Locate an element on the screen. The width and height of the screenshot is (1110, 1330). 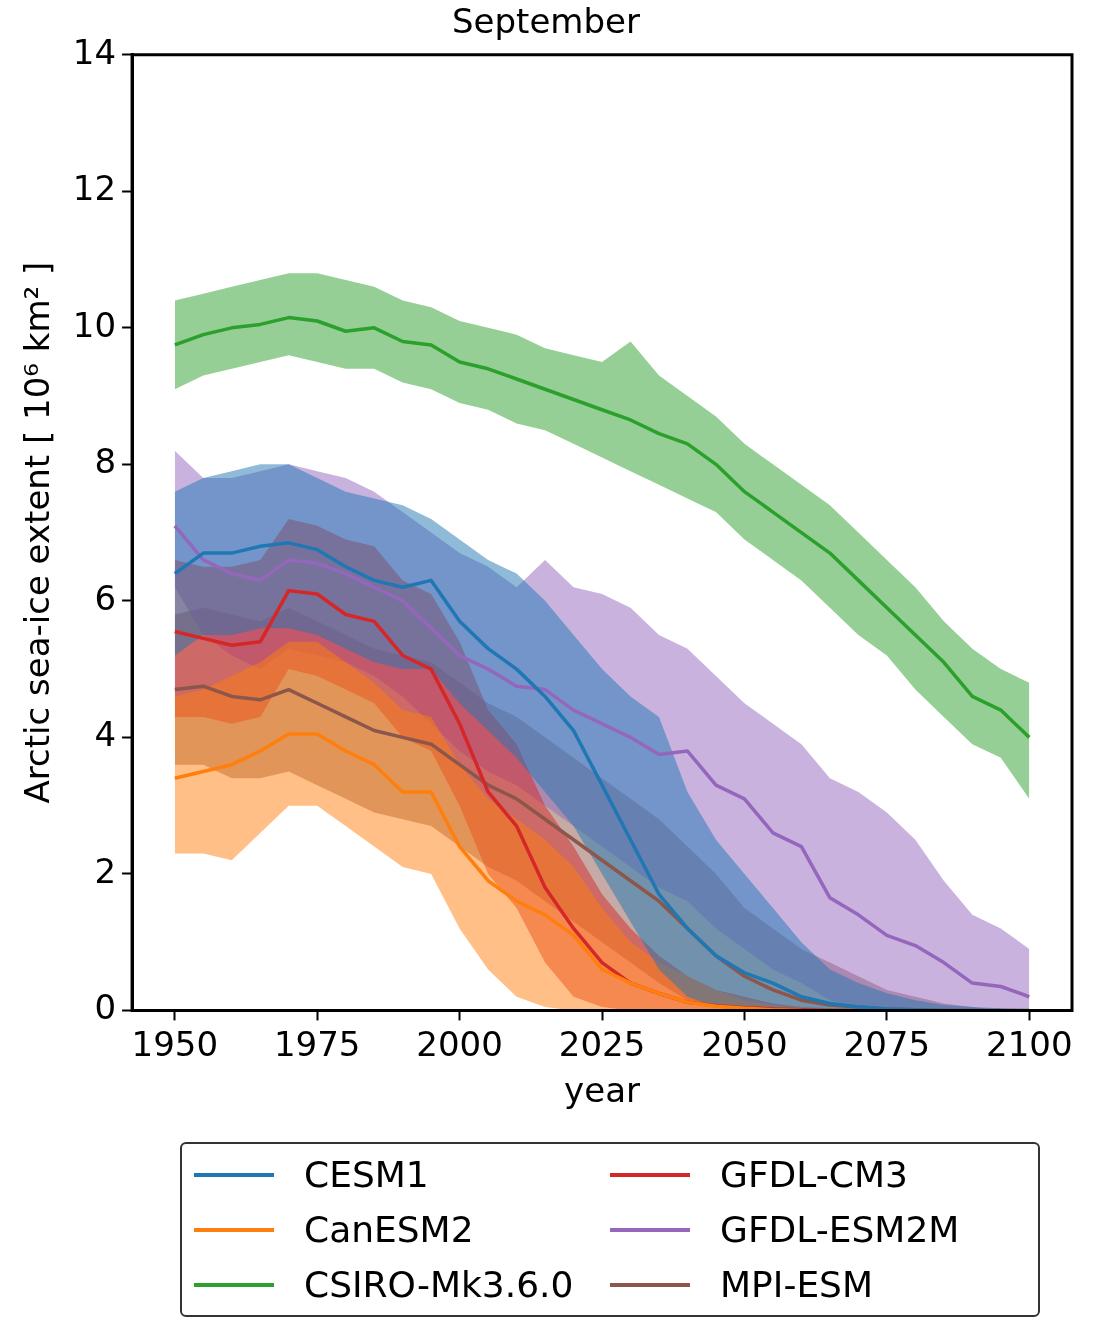
x-axis-title: year is located at coordinates (602, 1090).